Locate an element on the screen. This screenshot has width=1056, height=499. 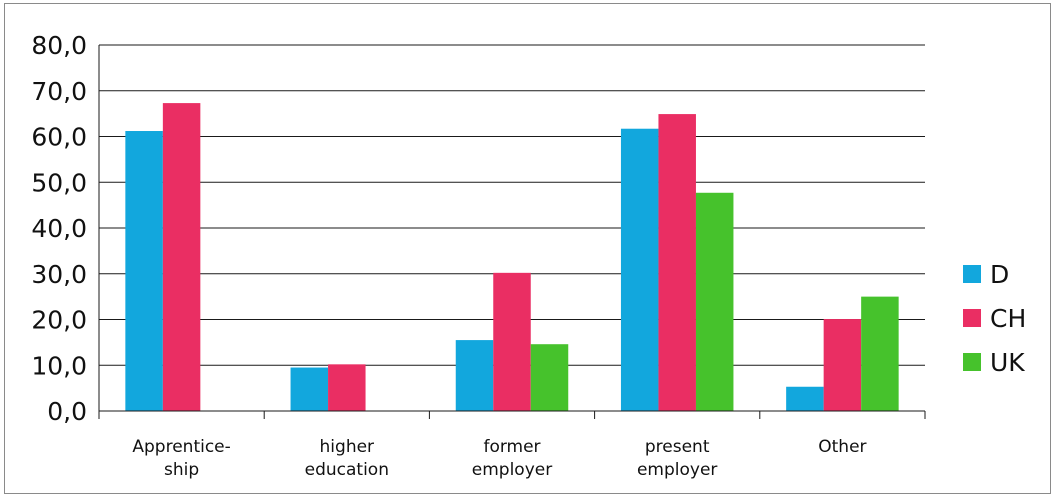
legend-label-d: D is located at coordinates (999, 274).